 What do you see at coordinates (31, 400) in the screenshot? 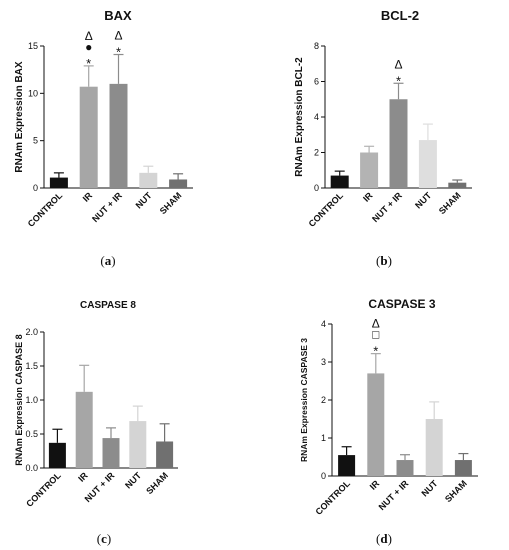
I see `y-tick-label: 1.0` at bounding box center [31, 400].